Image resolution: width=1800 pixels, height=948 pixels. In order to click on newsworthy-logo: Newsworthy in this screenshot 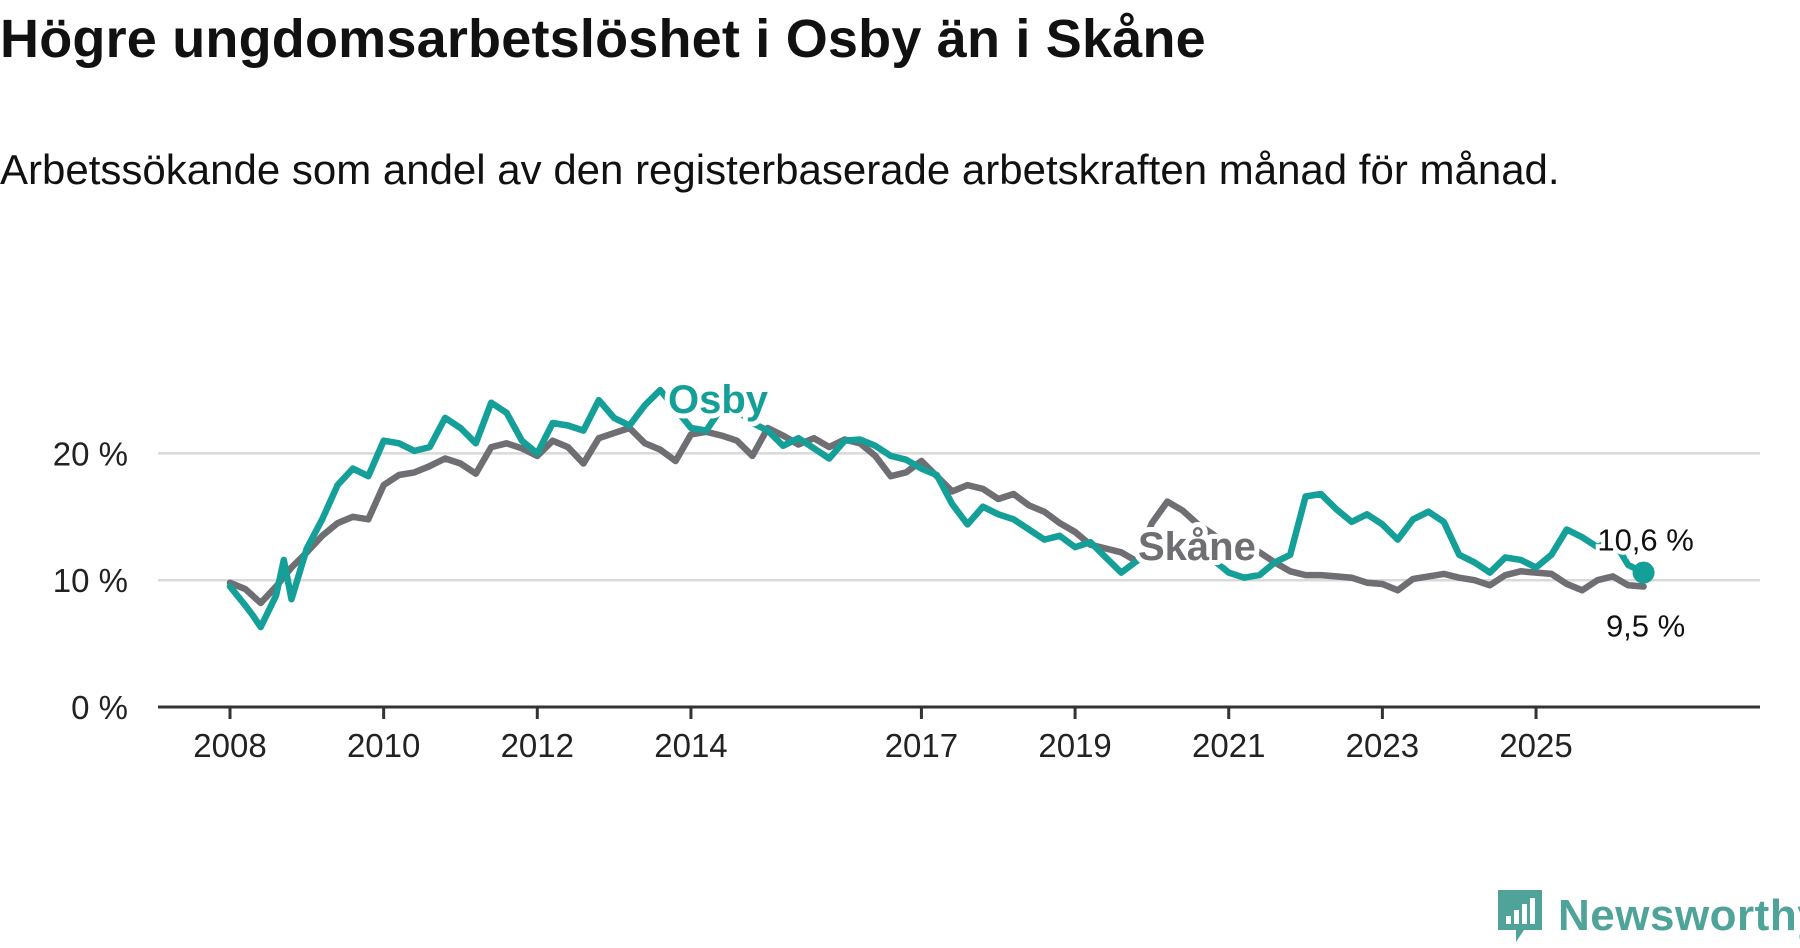, I will do `click(1647, 916)`.